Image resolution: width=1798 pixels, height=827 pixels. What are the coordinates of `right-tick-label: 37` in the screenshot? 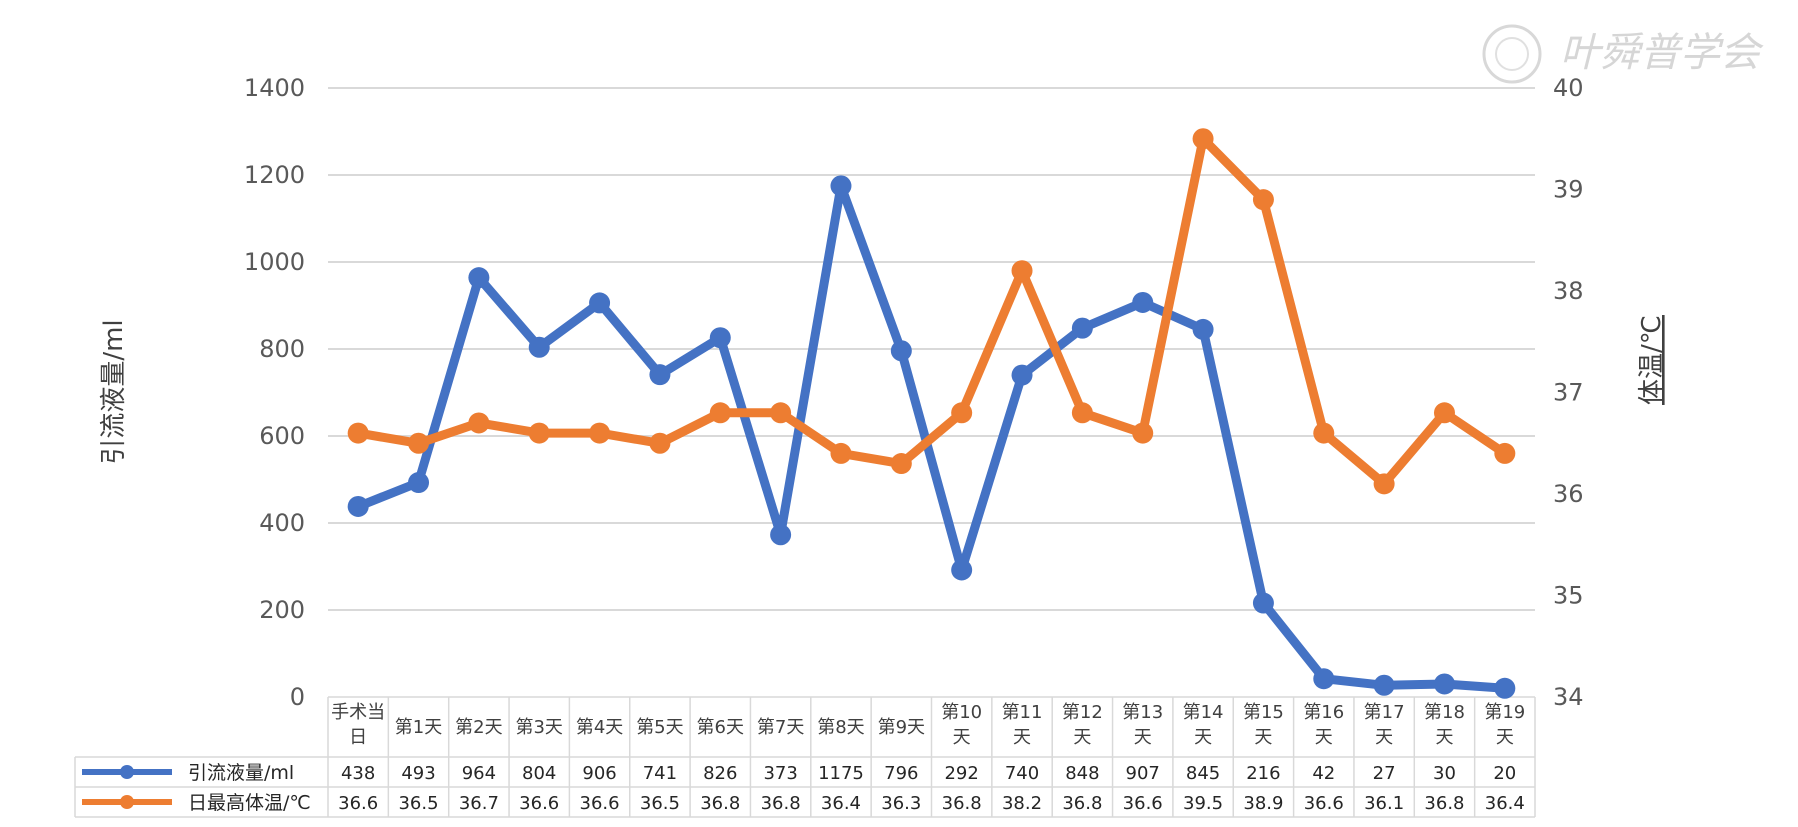 It's located at (1568, 393).